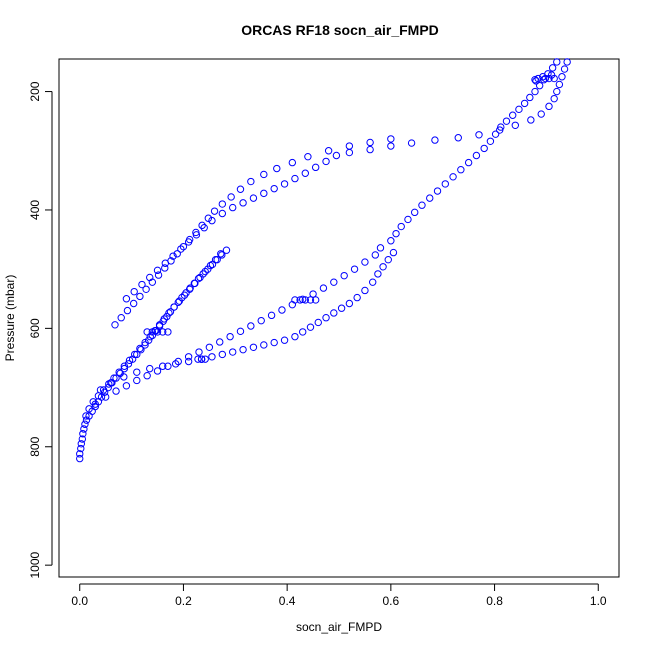  I want to click on x-tick-label: 0.2, so click(183, 601).